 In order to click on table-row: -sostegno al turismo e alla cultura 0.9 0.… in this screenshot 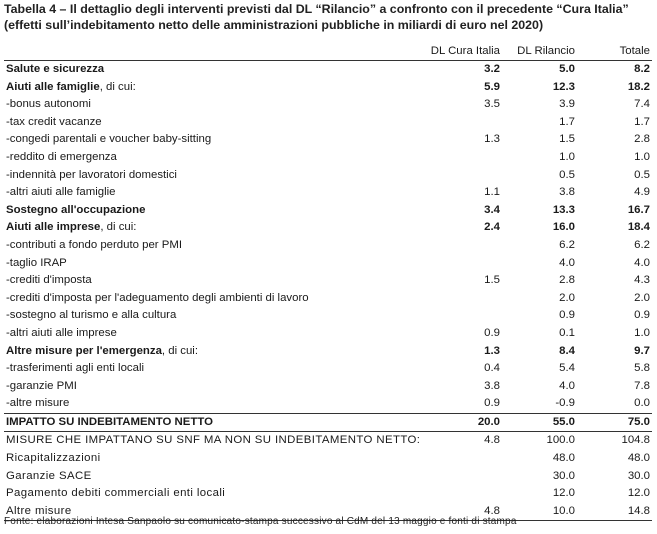, I will do `click(328, 316)`.